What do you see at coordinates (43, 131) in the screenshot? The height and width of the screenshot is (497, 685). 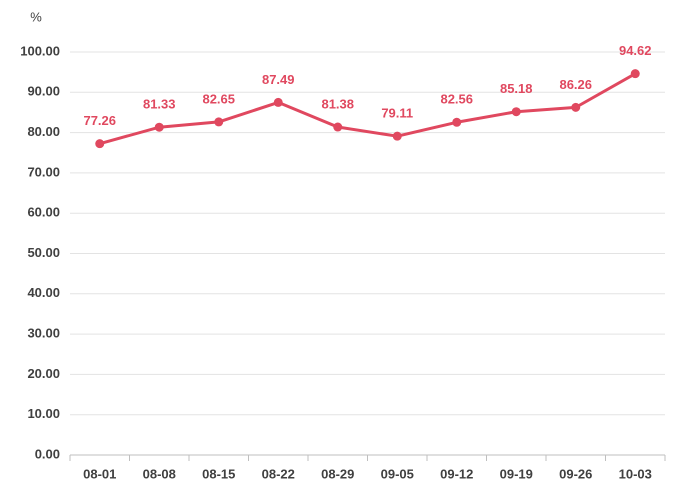 I see `y-tick-label: 80.00` at bounding box center [43, 131].